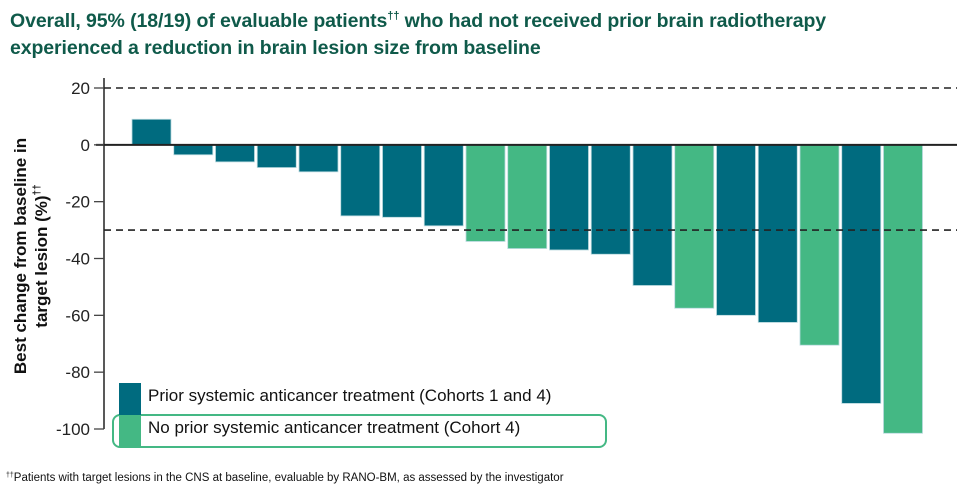 This screenshot has height=495, width=971. I want to click on bar-patient-6-prior, so click(360, 180).